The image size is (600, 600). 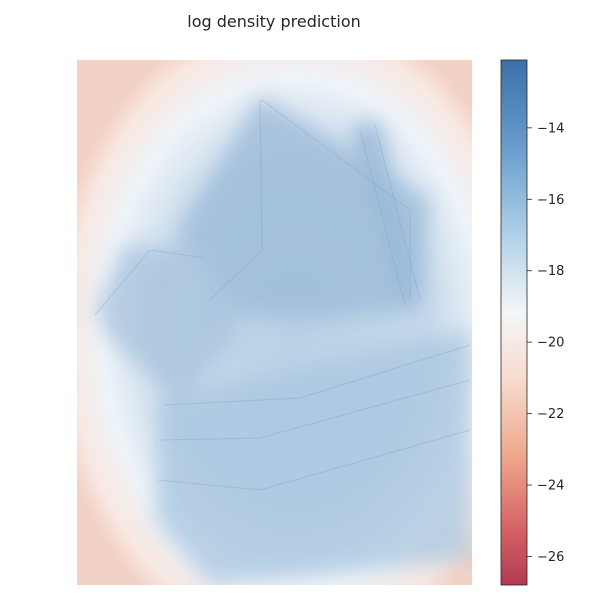 I want to click on colorbar-tick-label: −20, so click(x=550, y=343).